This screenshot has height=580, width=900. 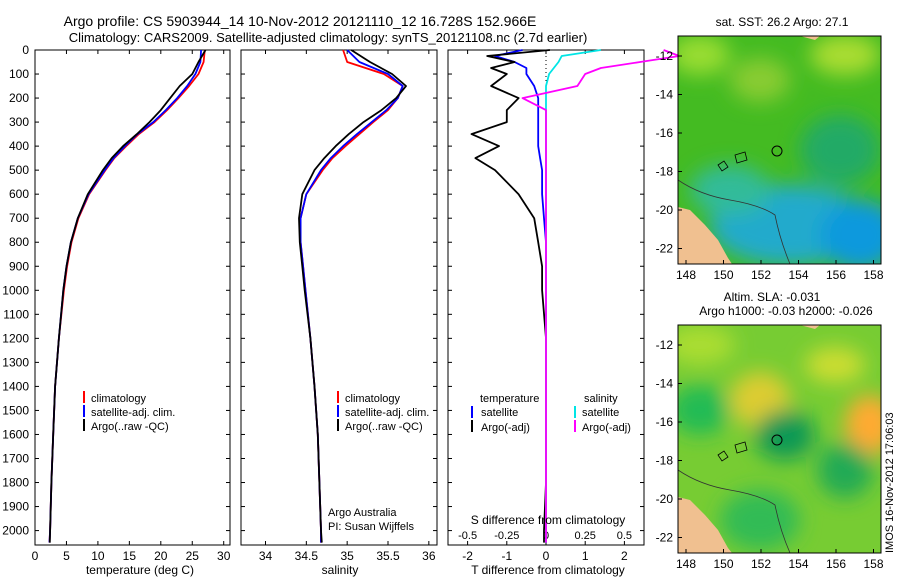 What do you see at coordinates (224, 556) in the screenshot?
I see `x-tick-label: 30` at bounding box center [224, 556].